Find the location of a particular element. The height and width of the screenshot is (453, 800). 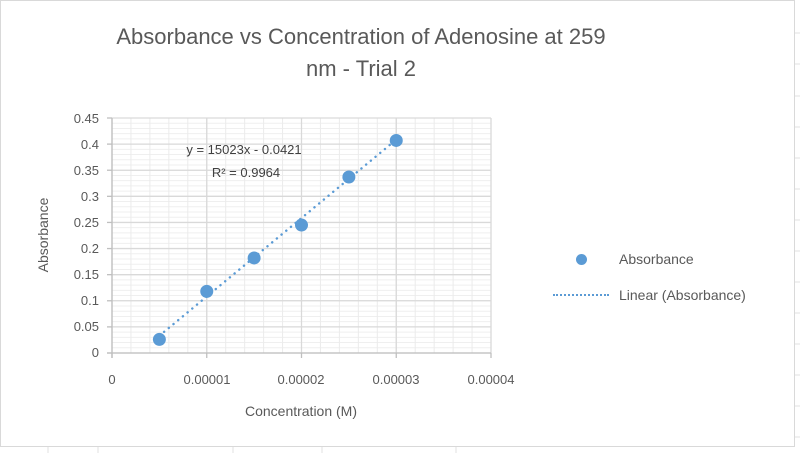

legend-label: Absorbance is located at coordinates (656, 259).